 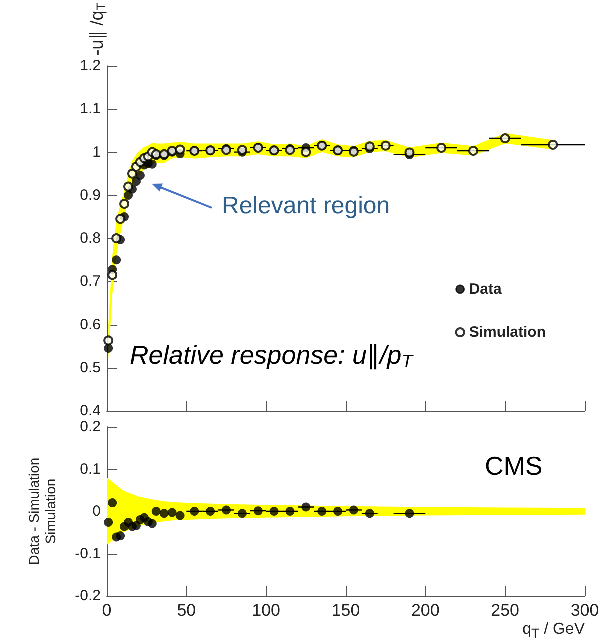 What do you see at coordinates (266, 610) in the screenshot?
I see `x-tick-label: 100` at bounding box center [266, 610].